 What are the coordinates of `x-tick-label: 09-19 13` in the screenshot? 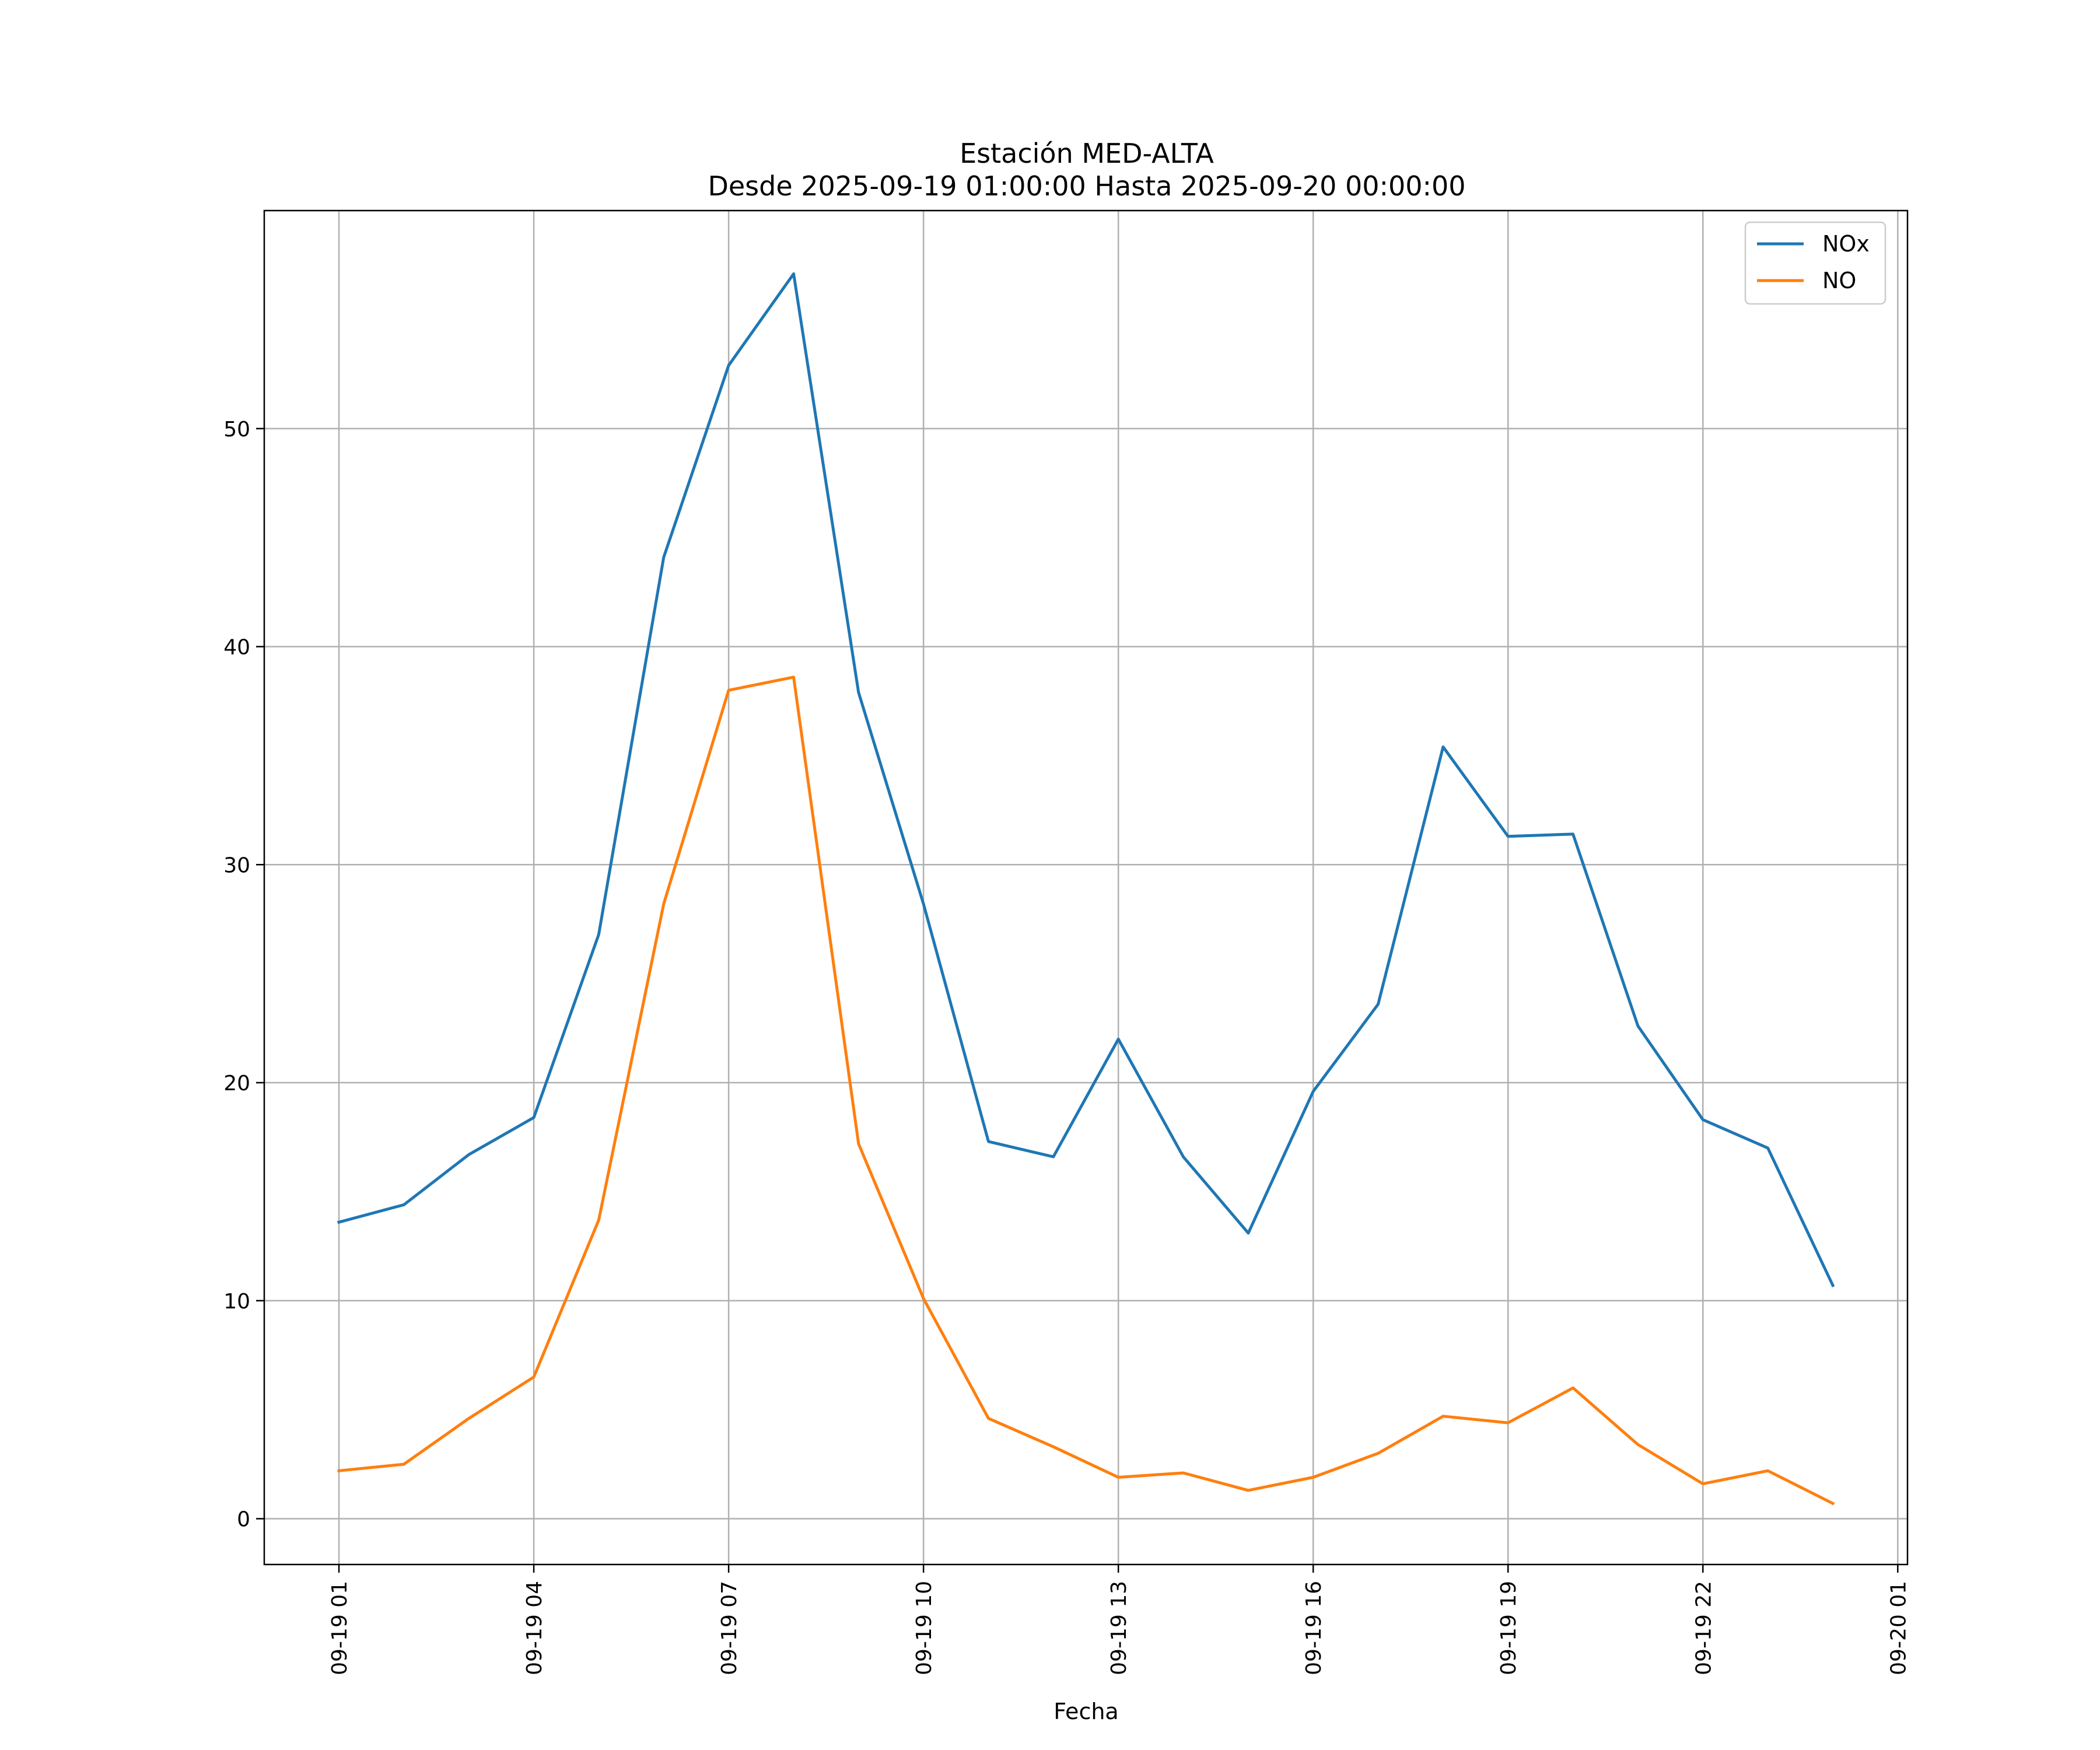 It's located at (1119, 1628).